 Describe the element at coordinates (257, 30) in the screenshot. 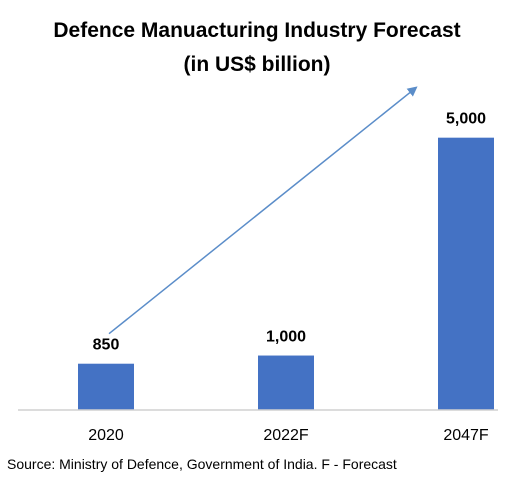

I see `chart-title-main: Defence Manuacturing Industry Forecast` at that location.